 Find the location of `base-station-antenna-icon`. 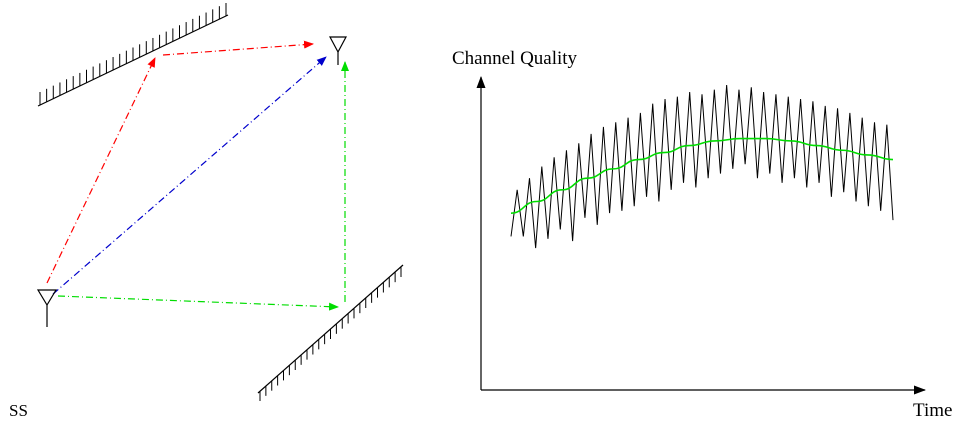

base-station-antenna-icon is located at coordinates (338, 50).